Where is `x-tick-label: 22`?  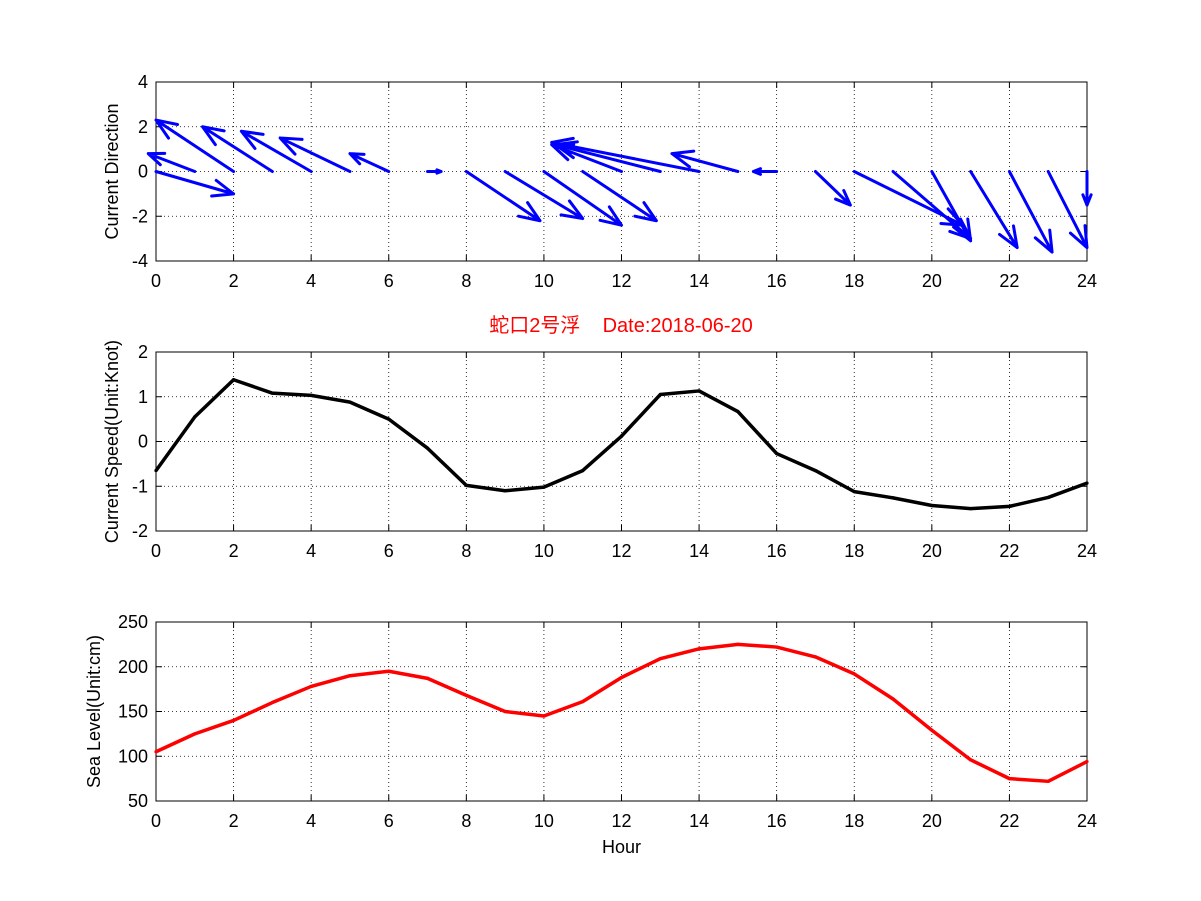 x-tick-label: 22 is located at coordinates (1009, 551).